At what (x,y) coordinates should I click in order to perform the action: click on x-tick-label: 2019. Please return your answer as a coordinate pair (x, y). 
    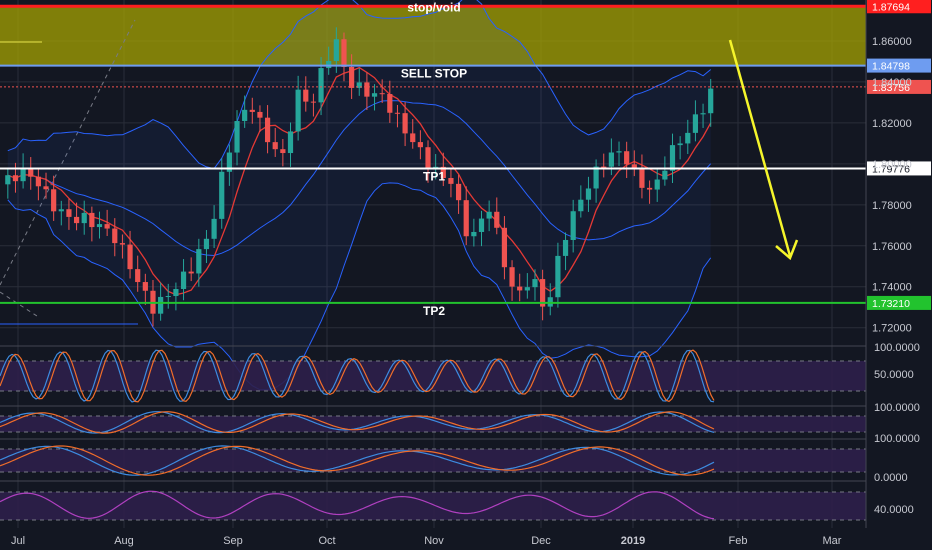
    Looking at the image, I should click on (633, 541).